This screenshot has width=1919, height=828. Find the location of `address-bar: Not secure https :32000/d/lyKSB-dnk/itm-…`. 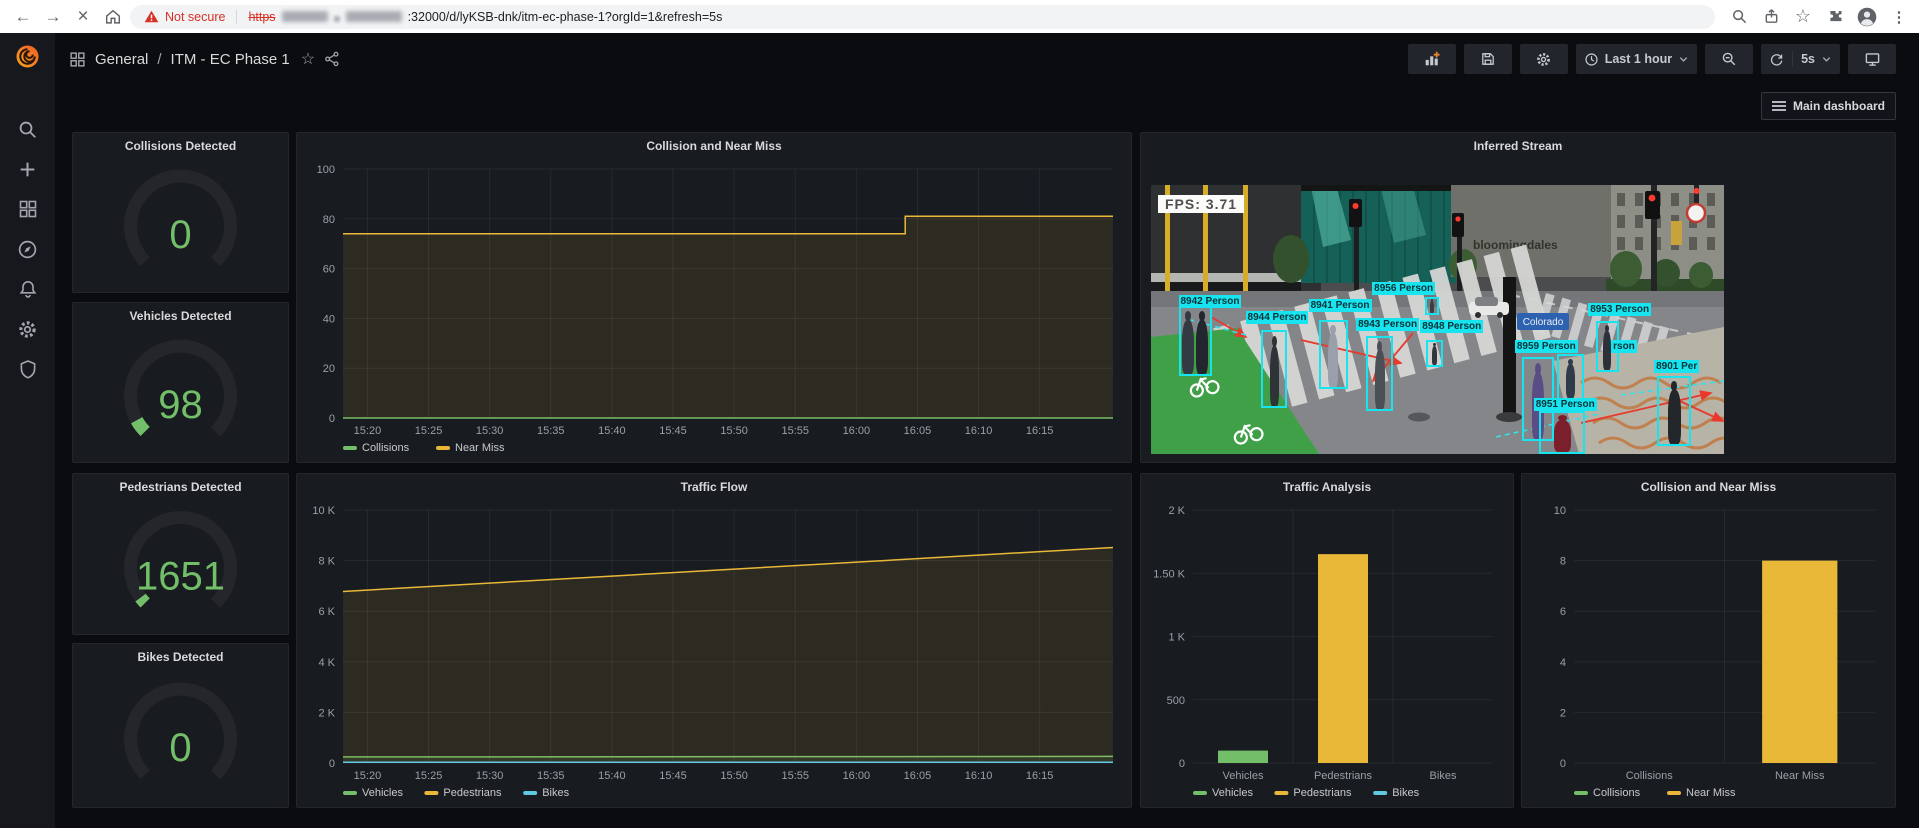

address-bar: Not secure https :32000/d/lyKSB-dnk/itm-… is located at coordinates (922, 16).